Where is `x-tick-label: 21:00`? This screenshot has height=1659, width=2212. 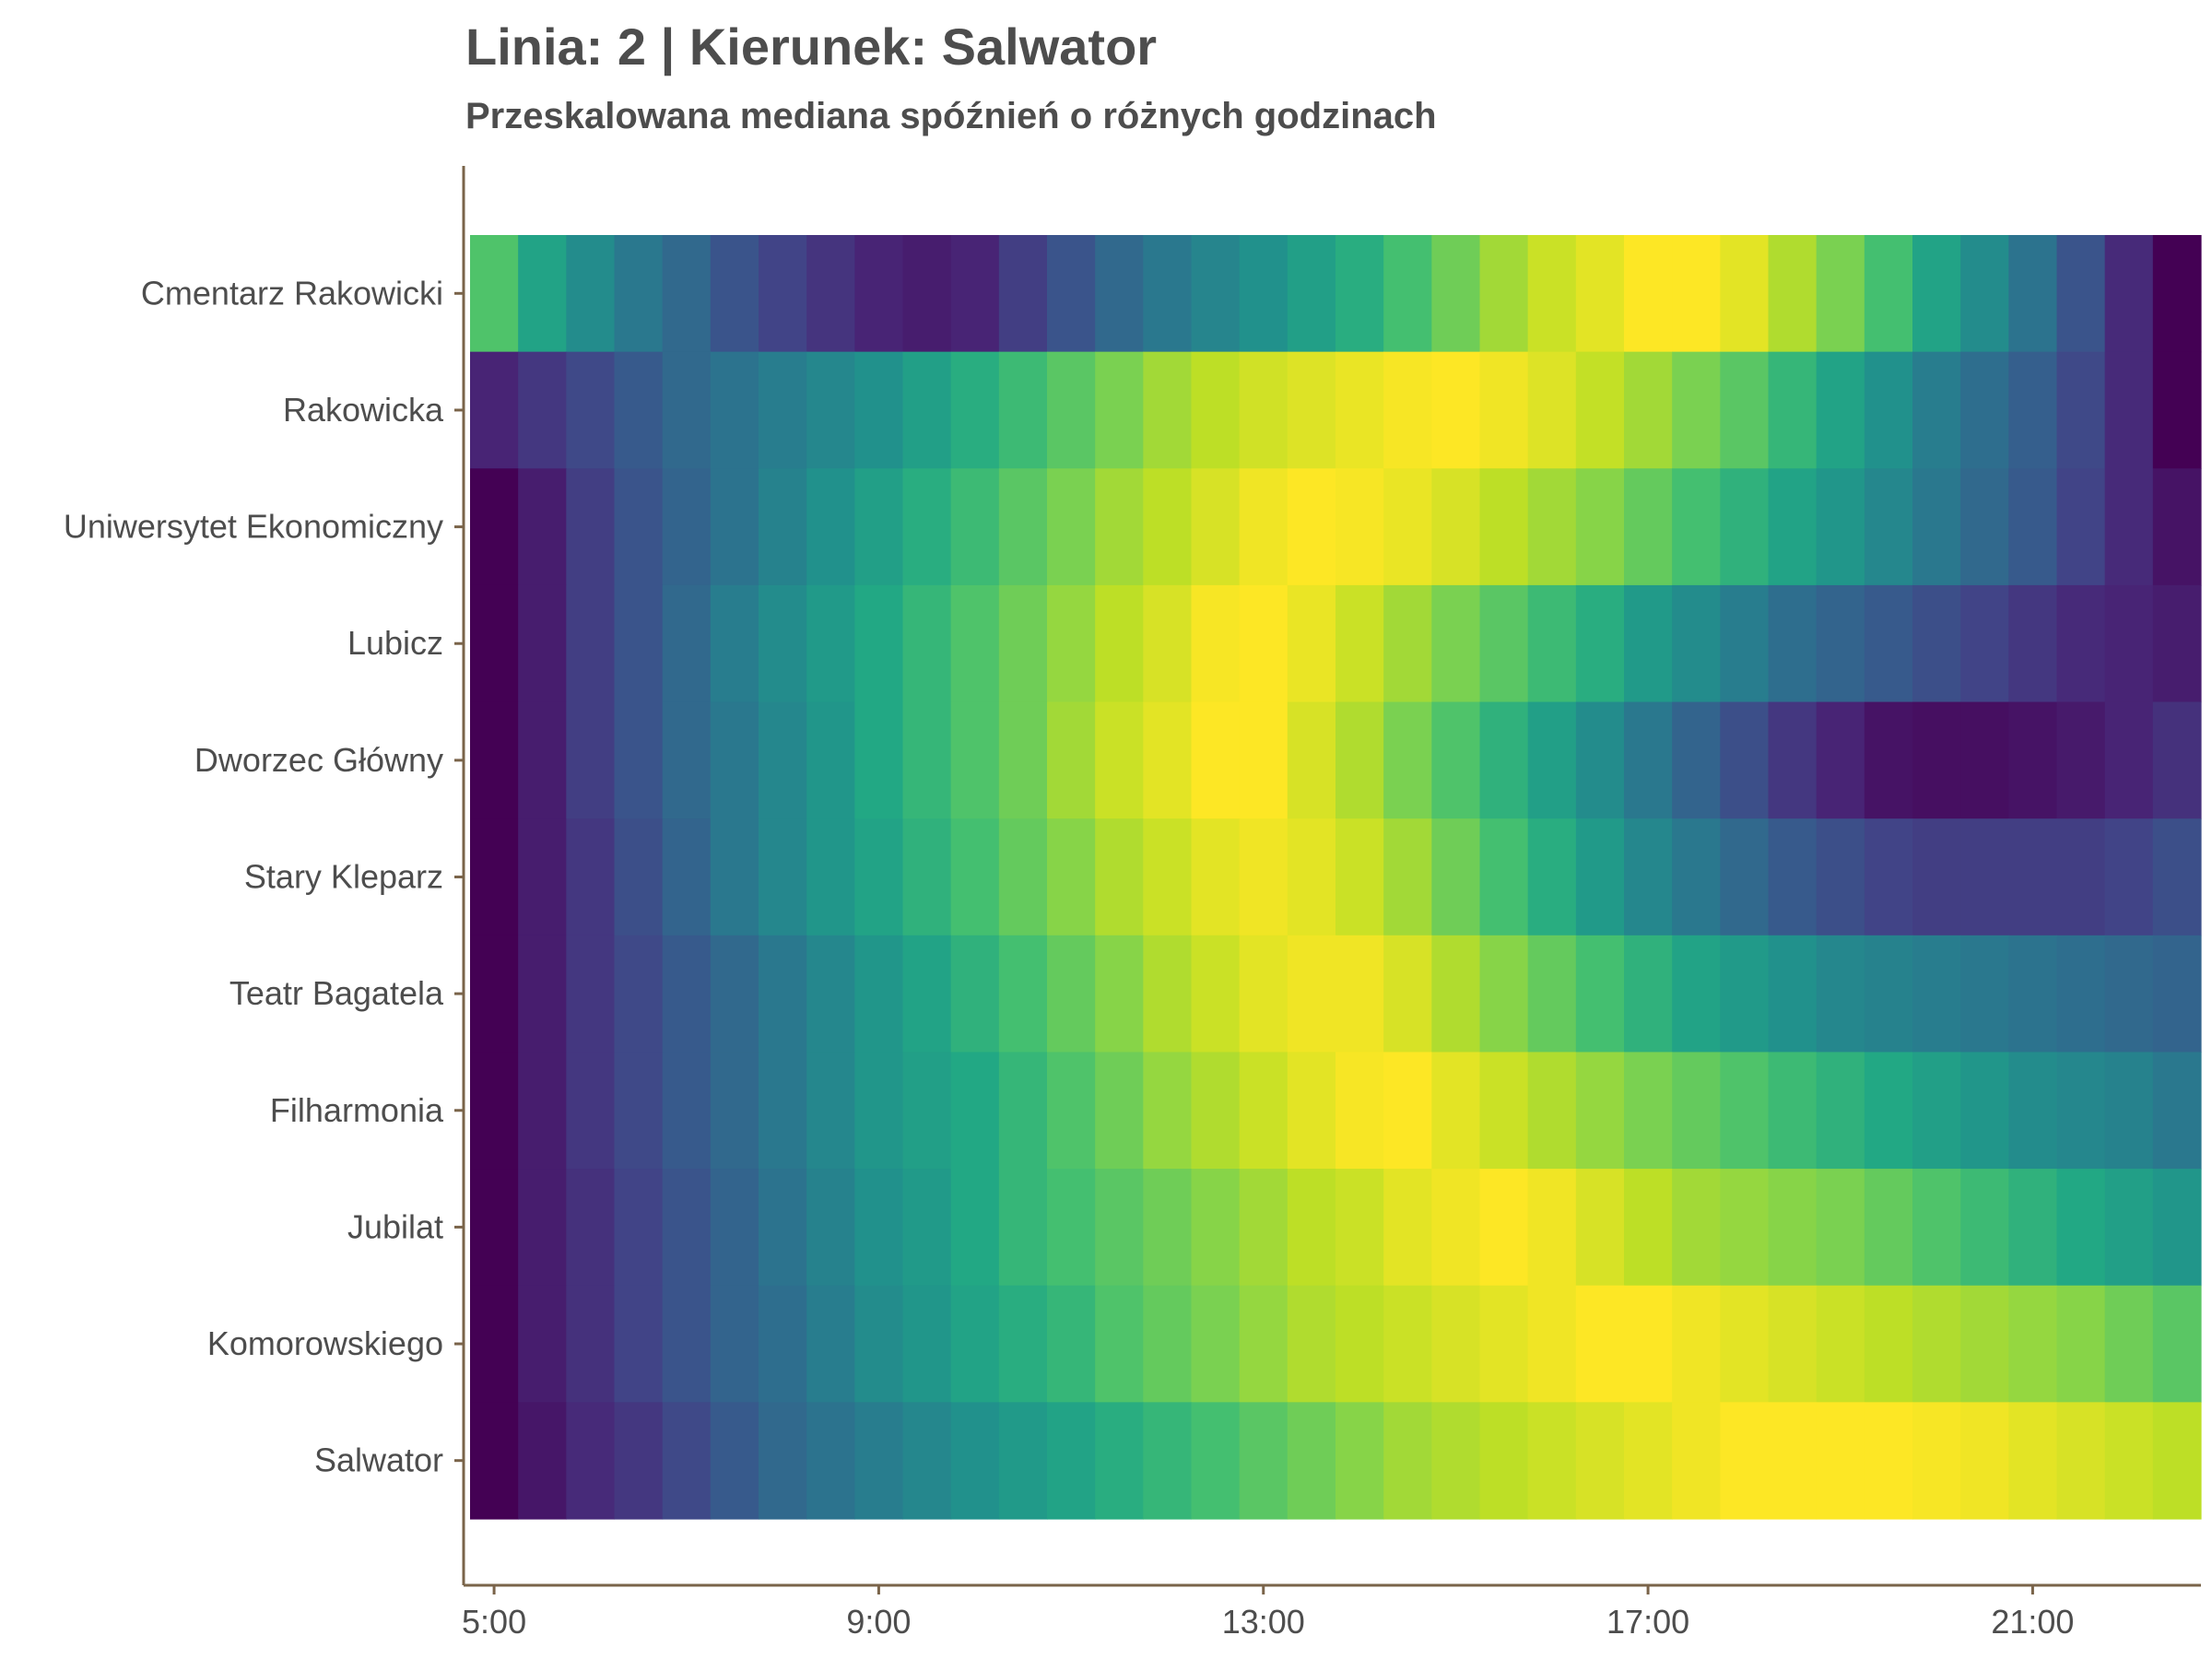
x-tick-label: 21:00 is located at coordinates (2032, 1622).